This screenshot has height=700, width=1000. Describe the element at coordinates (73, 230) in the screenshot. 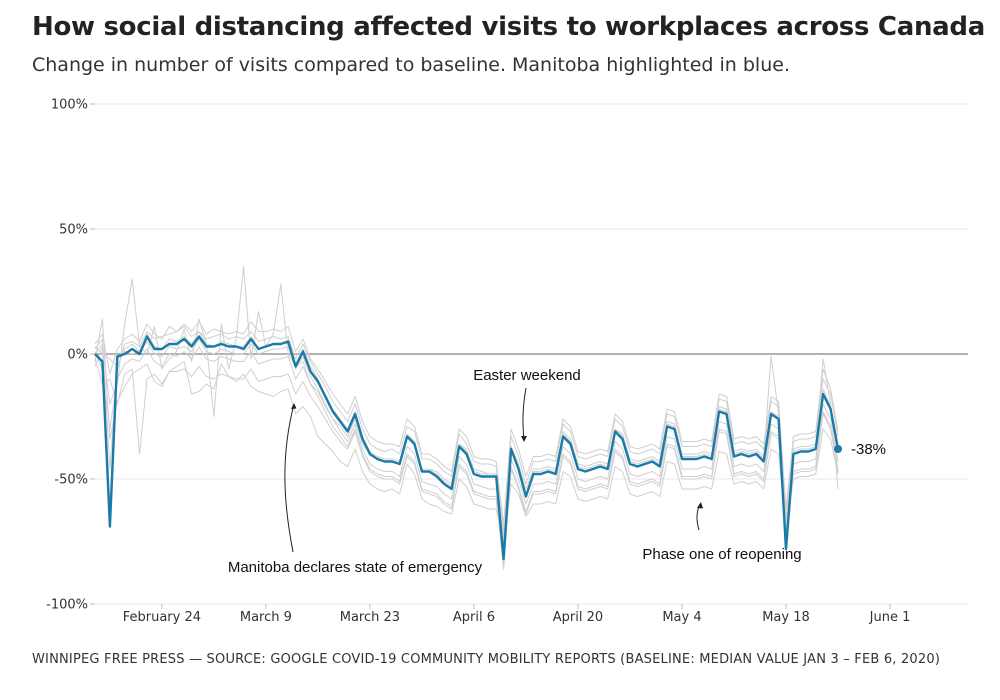

I see `y-tick-label: 50%` at that location.